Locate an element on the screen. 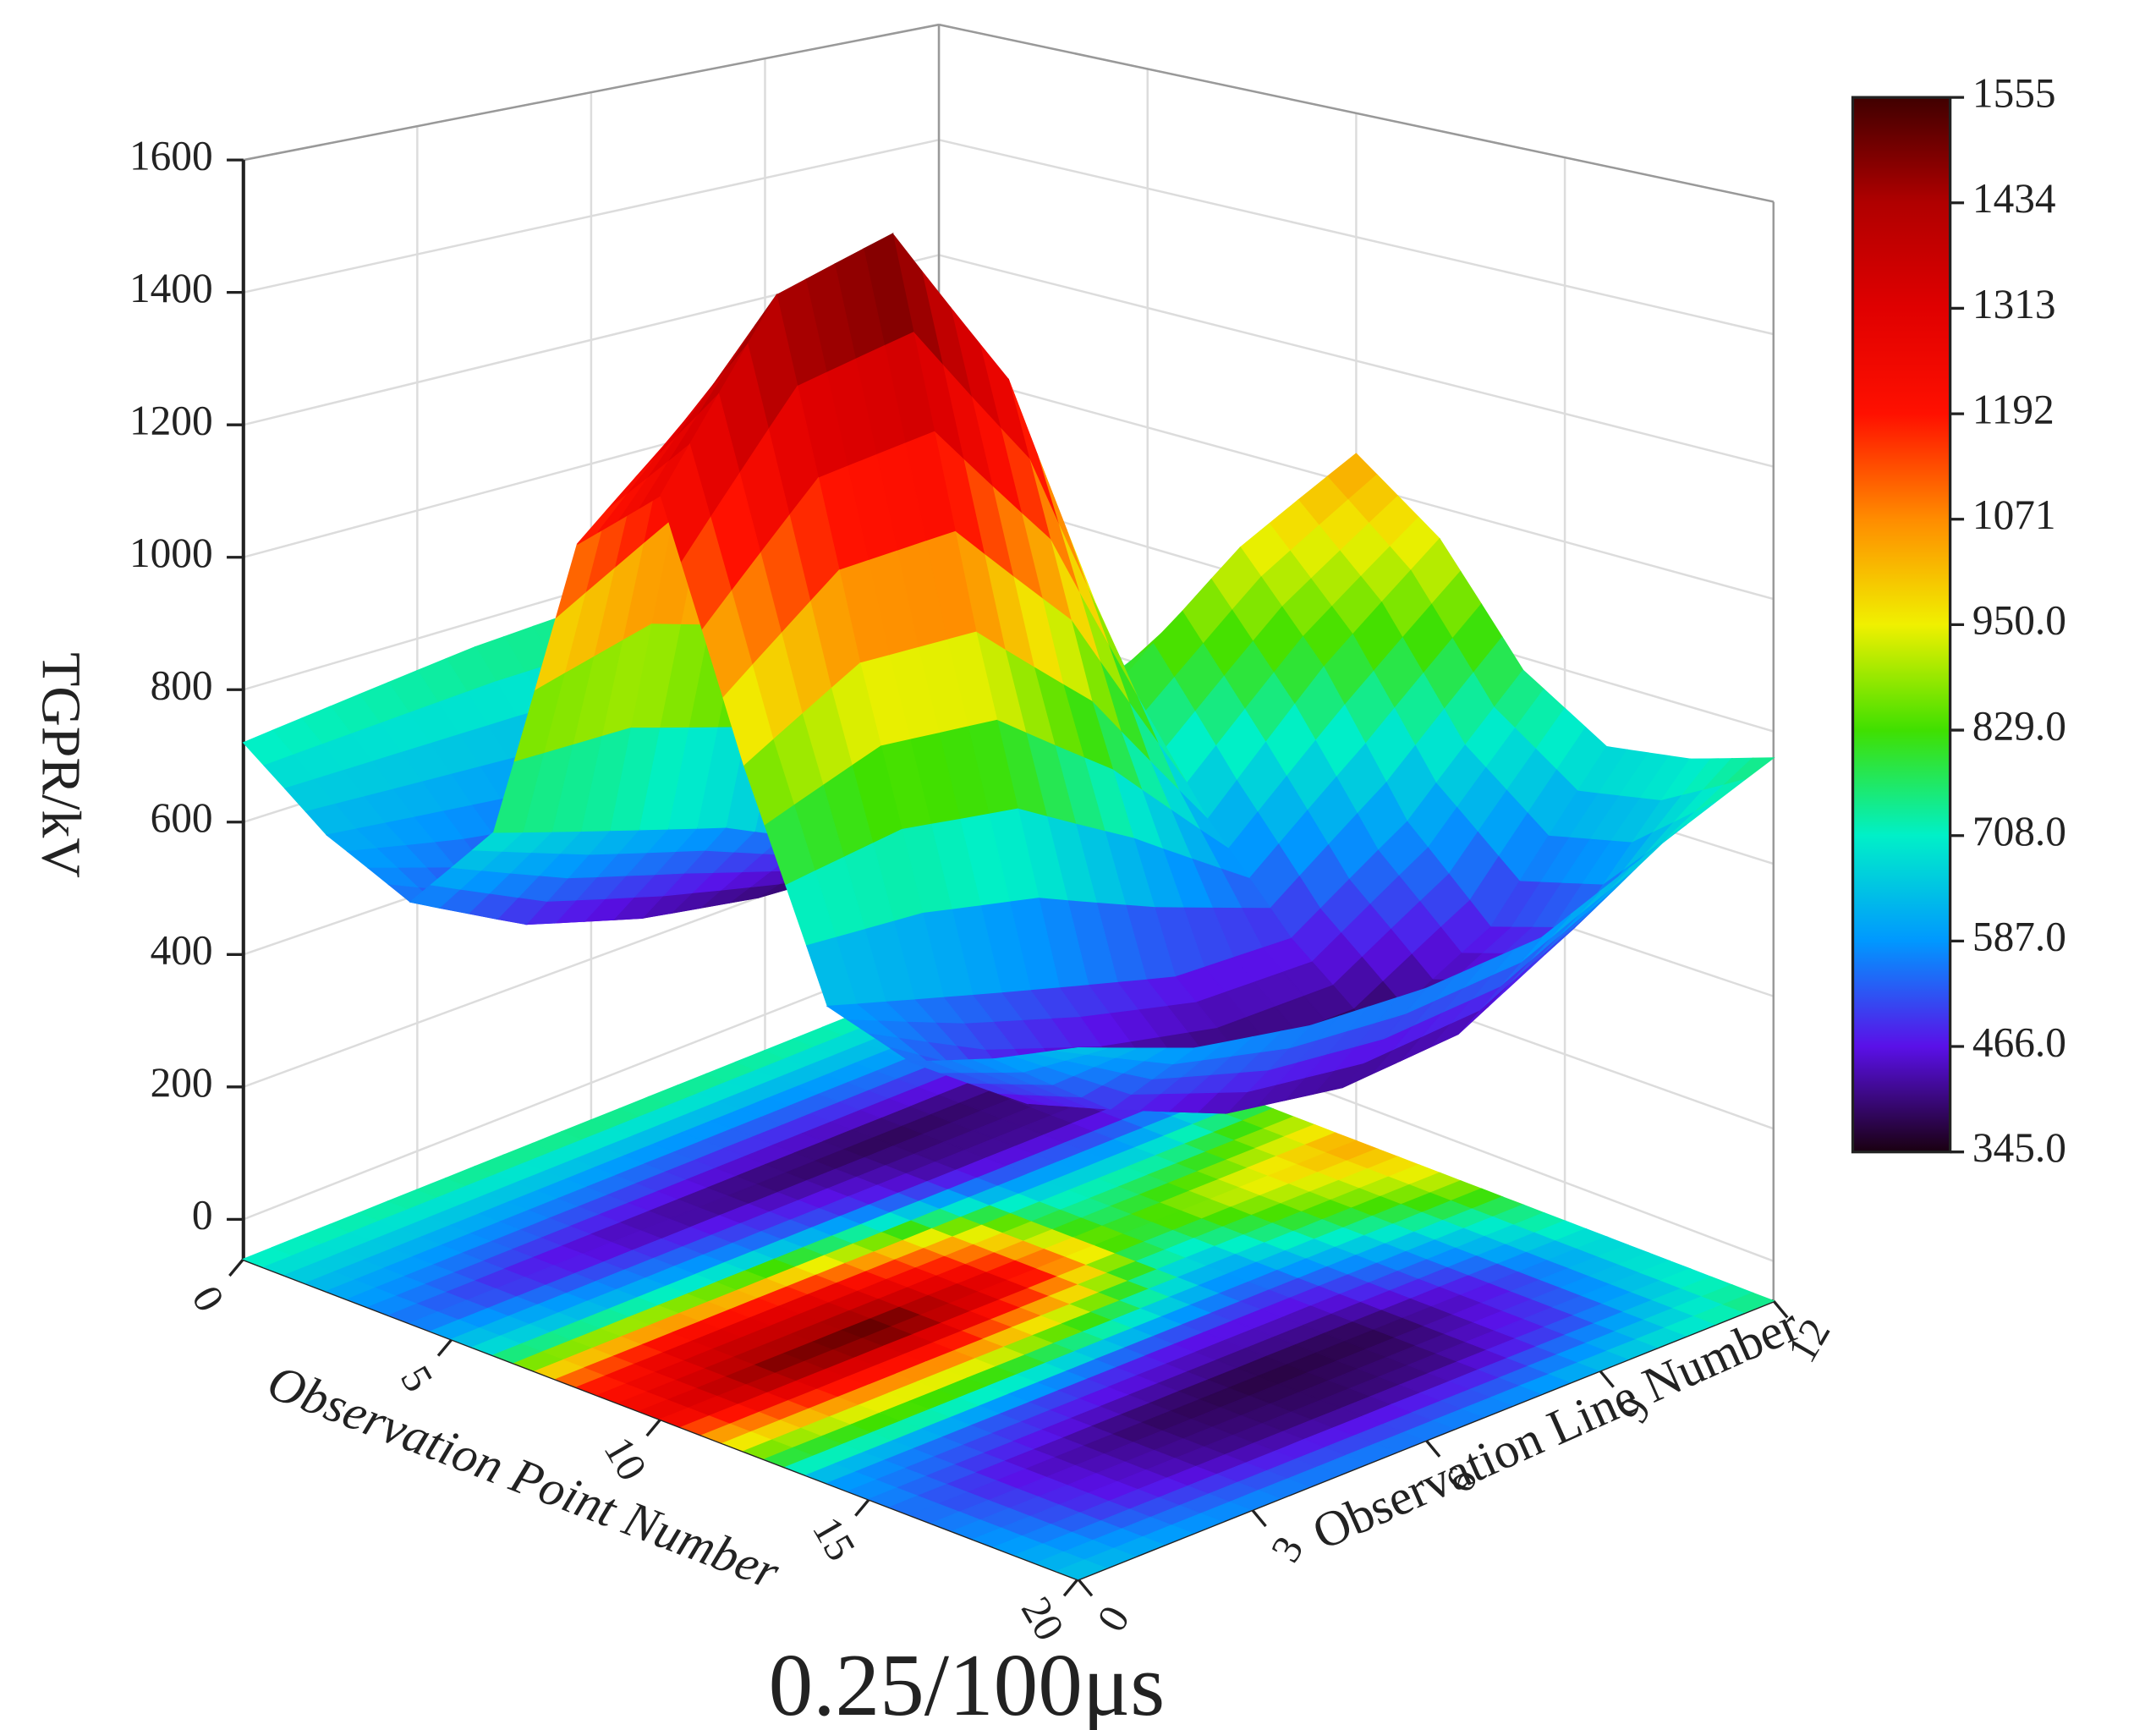 Image resolution: width=2156 pixels, height=1730 pixels. z-tick-label: 1600 is located at coordinates (171, 155).